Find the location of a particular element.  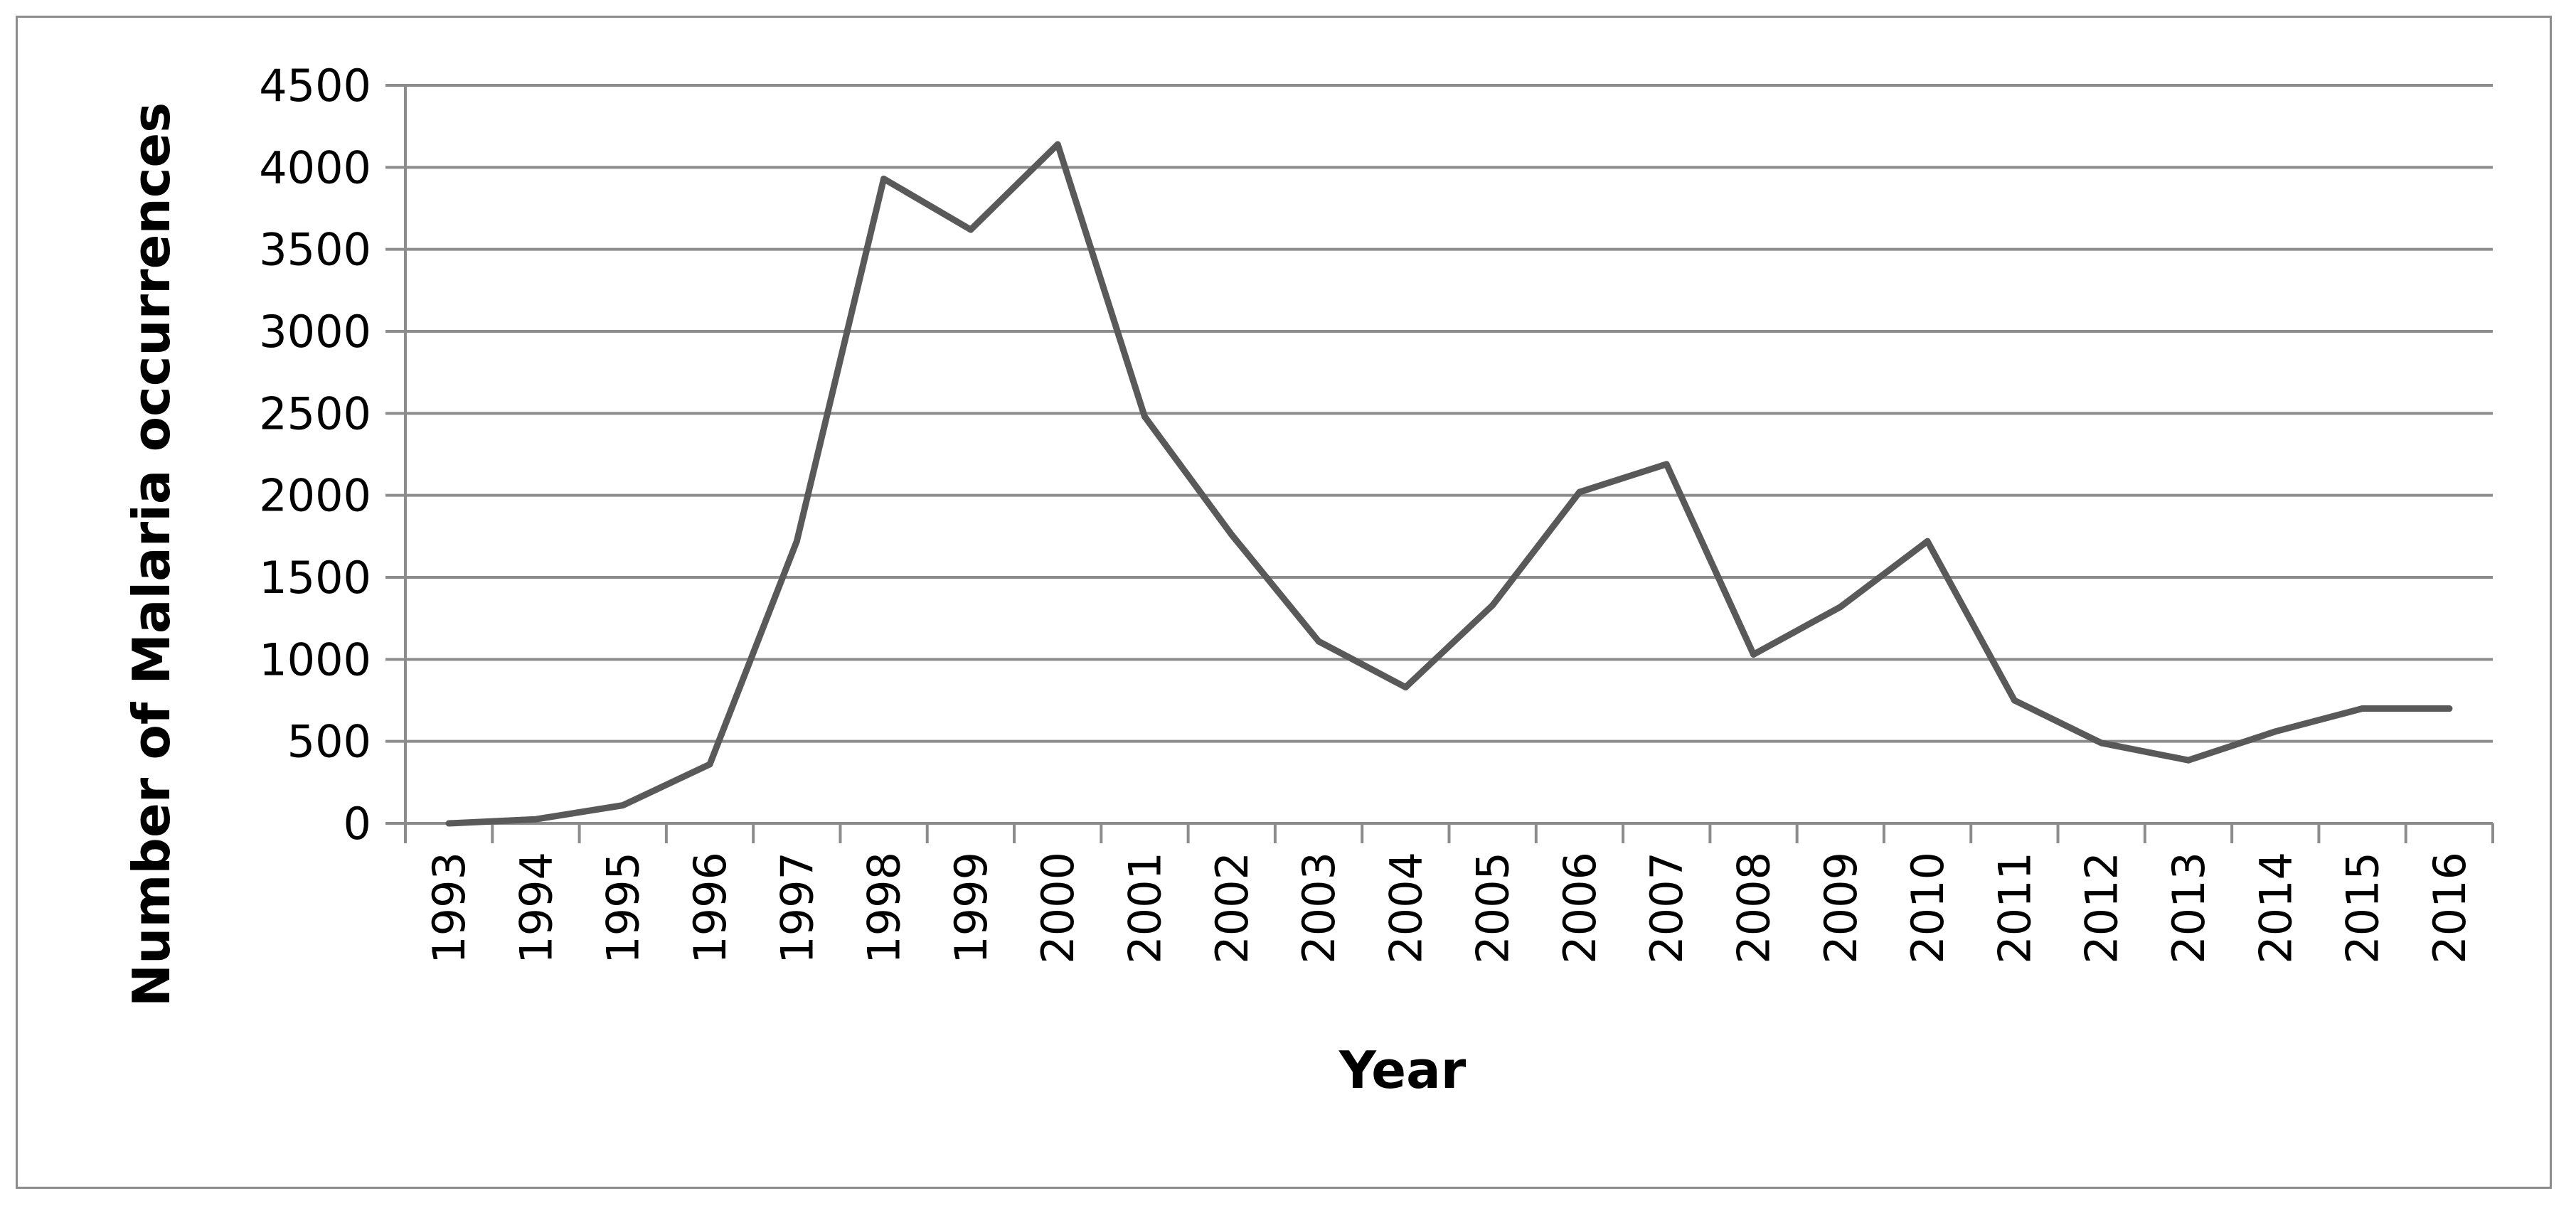

x-tick-label: 2005 is located at coordinates (1493, 908).